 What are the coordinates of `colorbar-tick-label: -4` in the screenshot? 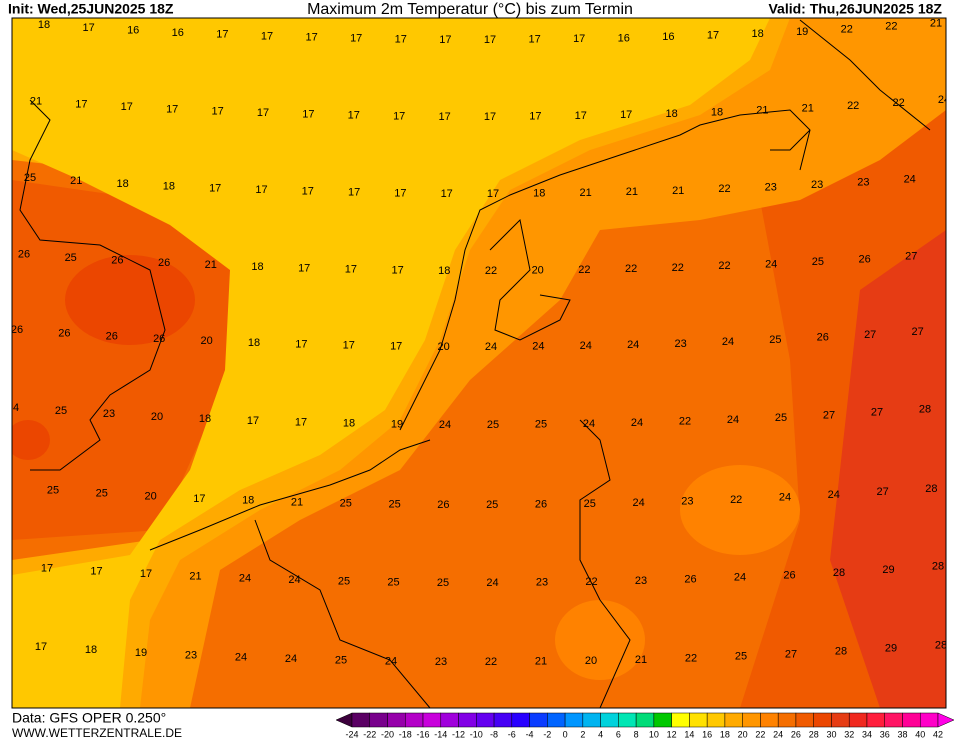 It's located at (530, 734).